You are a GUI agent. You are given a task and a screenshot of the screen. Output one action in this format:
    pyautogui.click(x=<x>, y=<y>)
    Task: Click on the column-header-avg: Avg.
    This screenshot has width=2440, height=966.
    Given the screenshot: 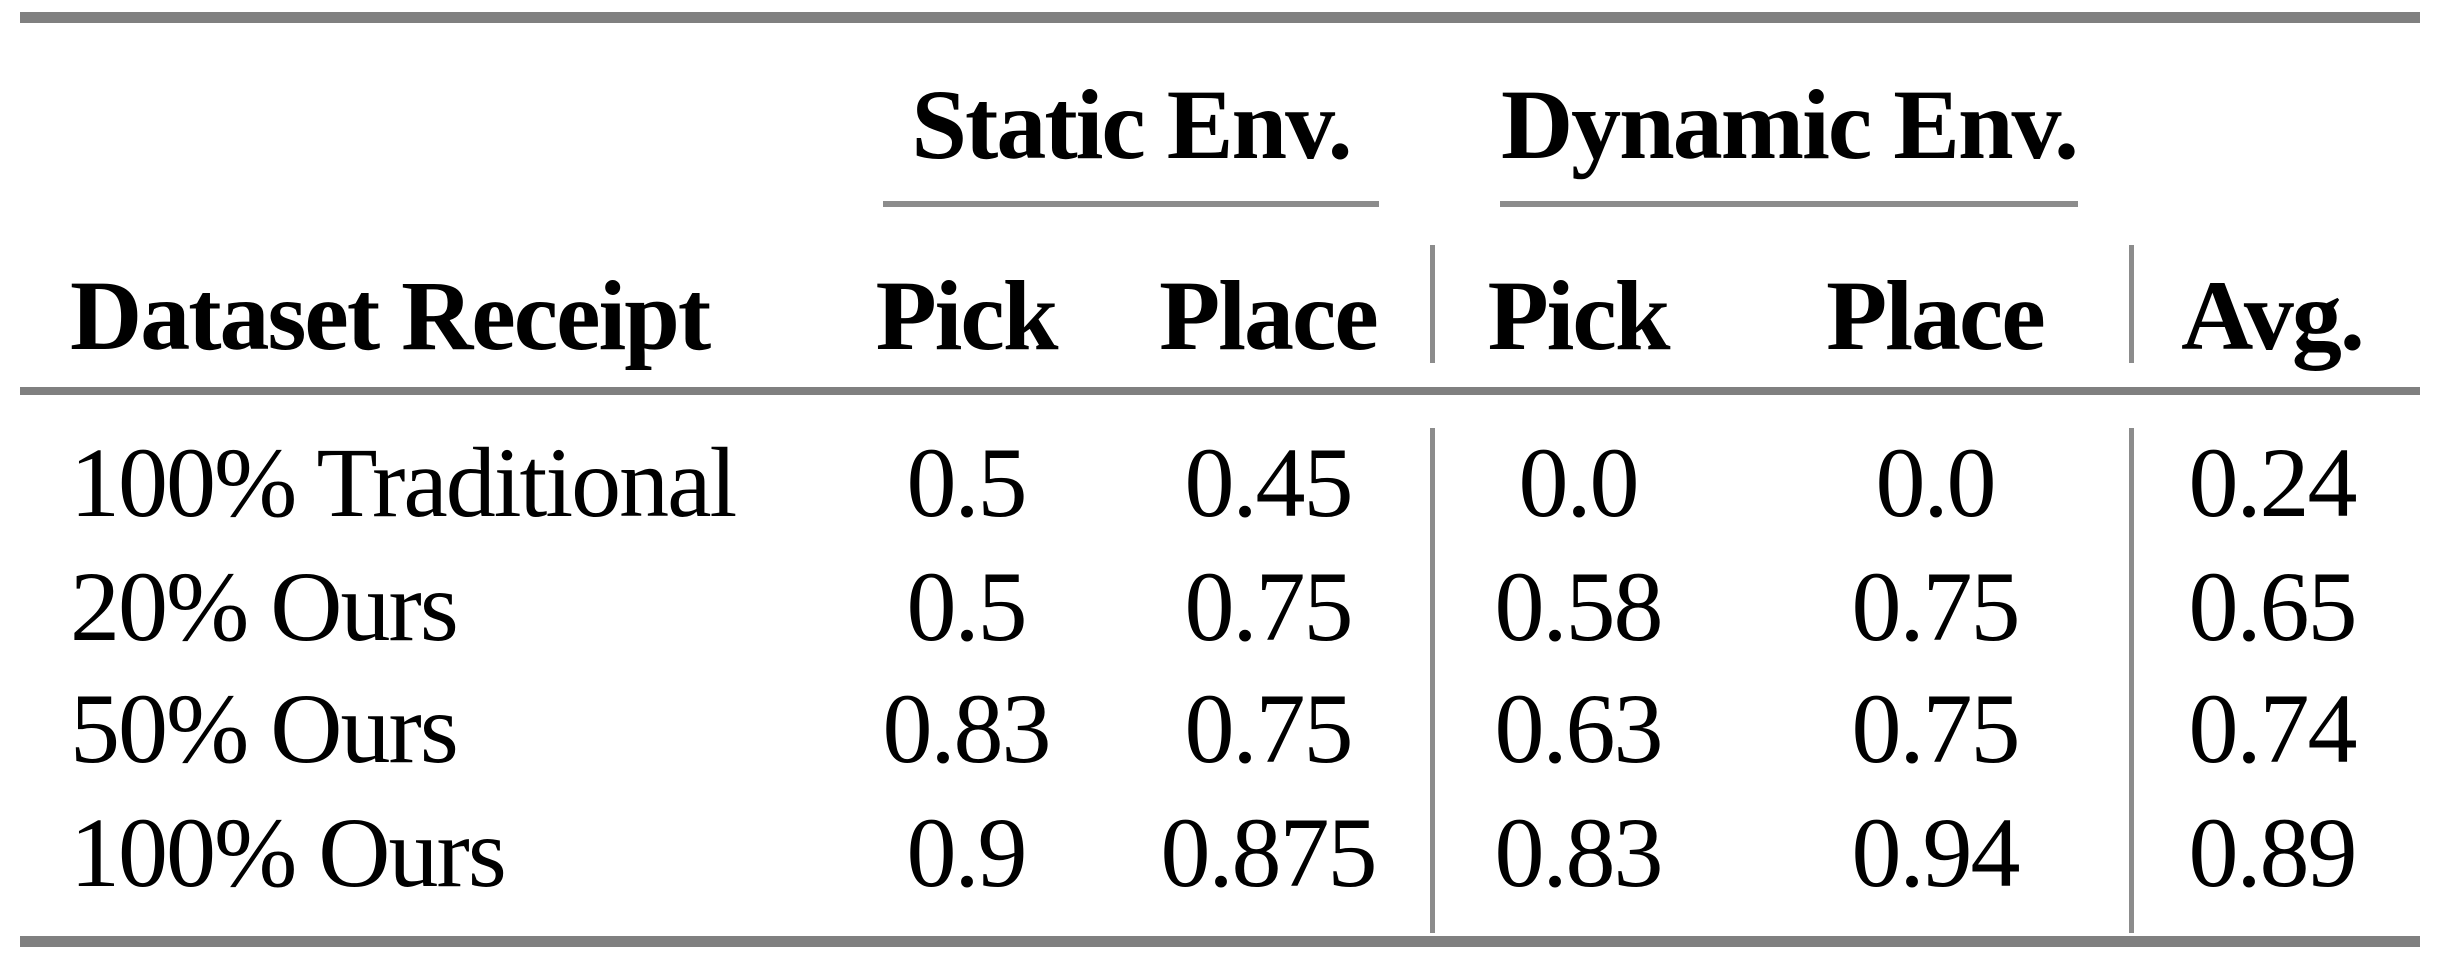 What is the action you would take?
    pyautogui.click(x=2273, y=315)
    